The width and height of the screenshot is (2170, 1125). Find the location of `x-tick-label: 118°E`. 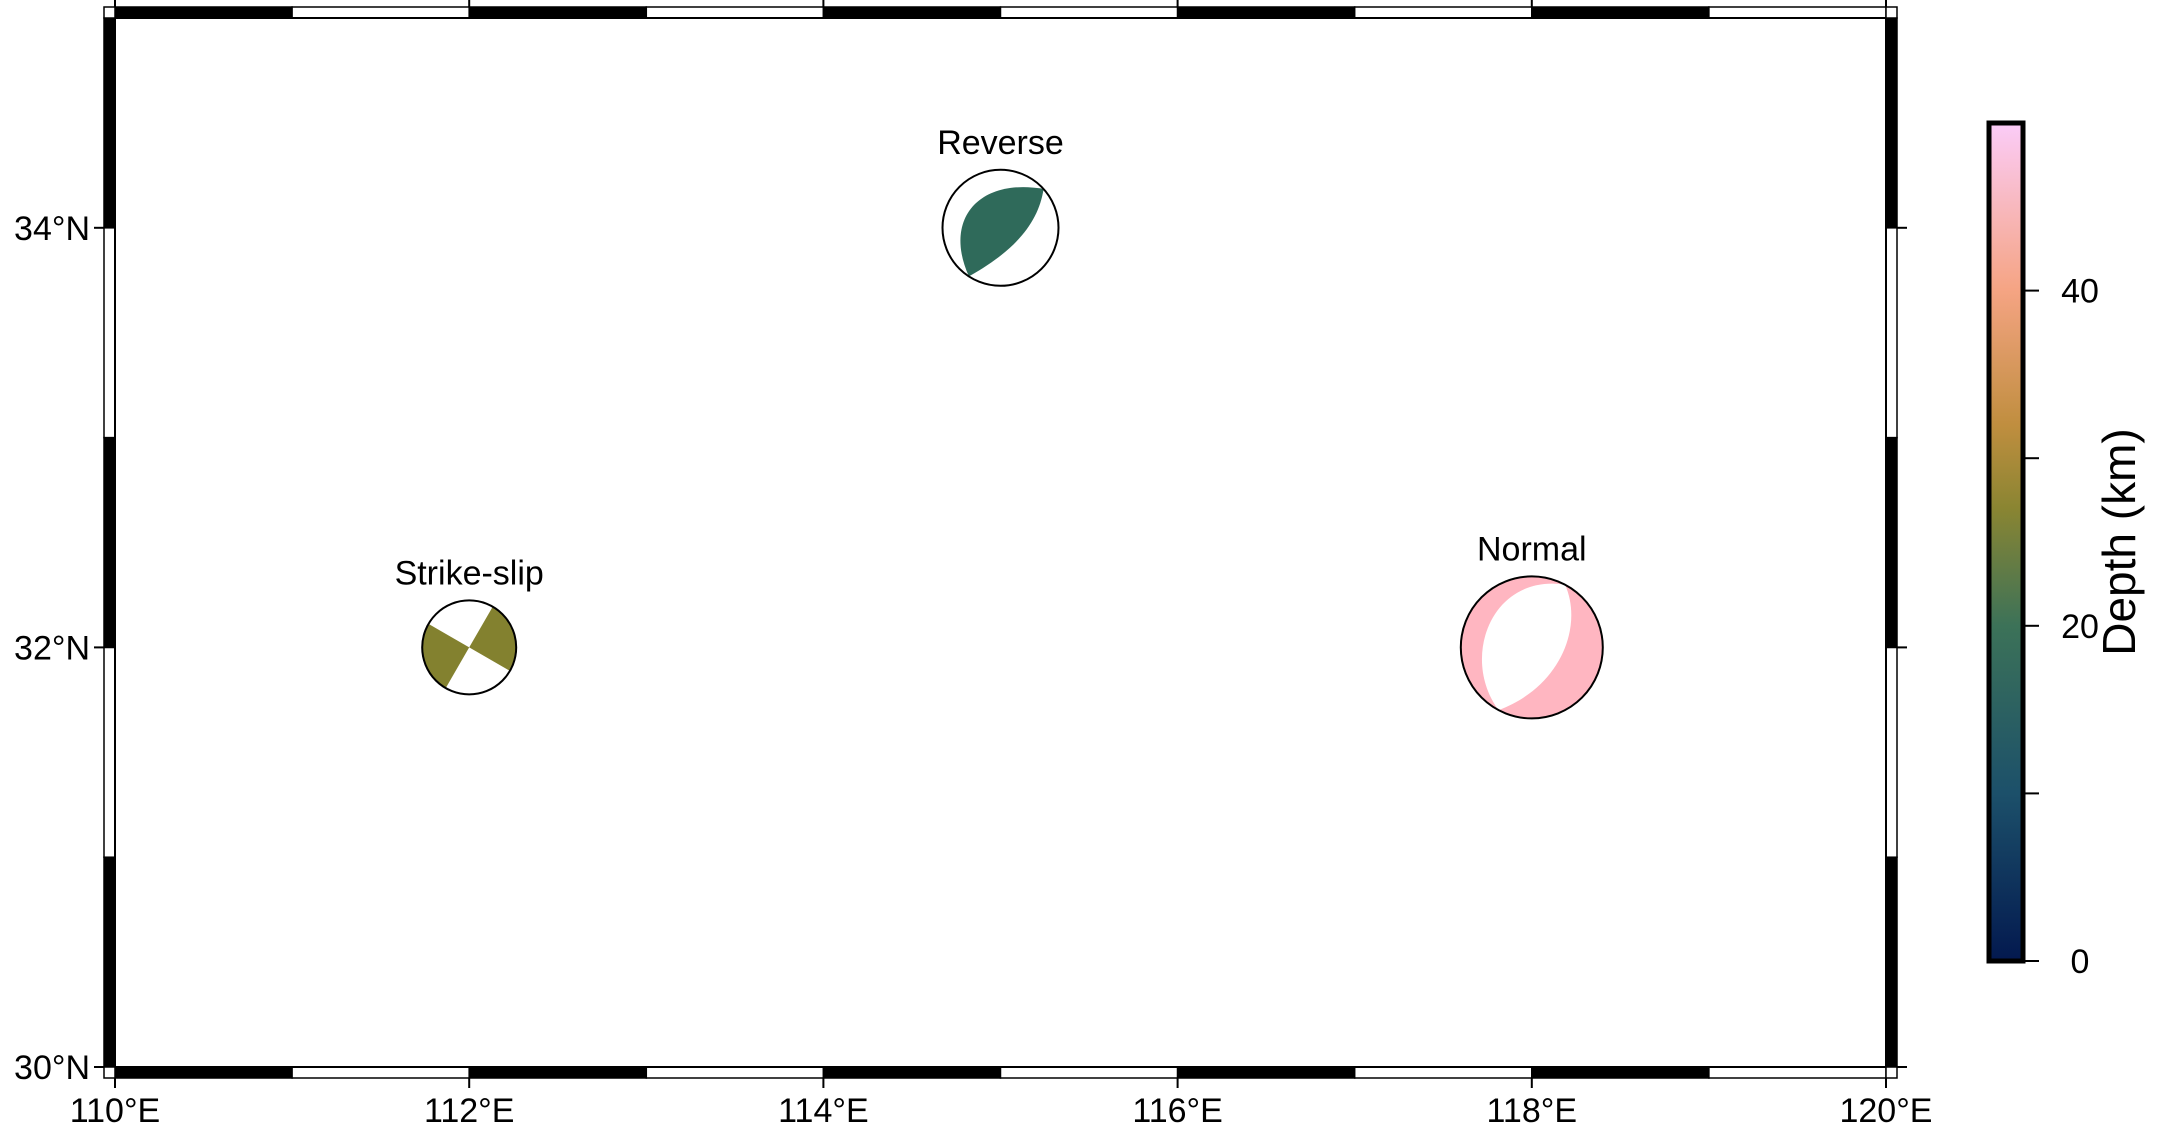

x-tick-label: 118°E is located at coordinates (1532, 1108).